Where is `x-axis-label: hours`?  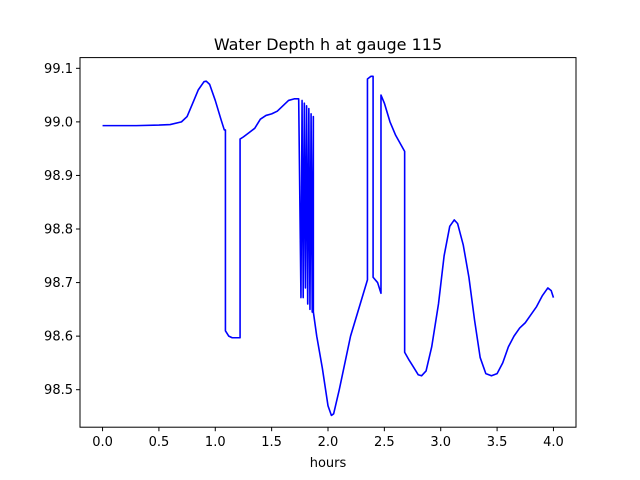 x-axis-label: hours is located at coordinates (328, 463).